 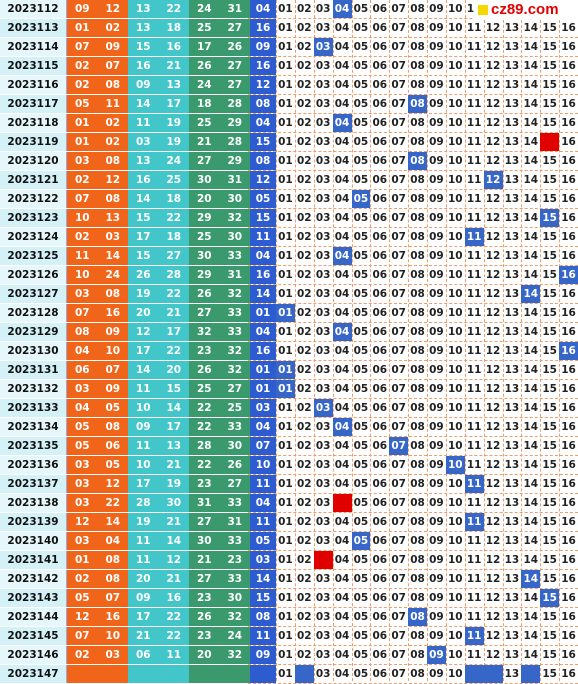 What do you see at coordinates (234, 313) in the screenshot?
I see `red-ball-cell: 33` at bounding box center [234, 313].